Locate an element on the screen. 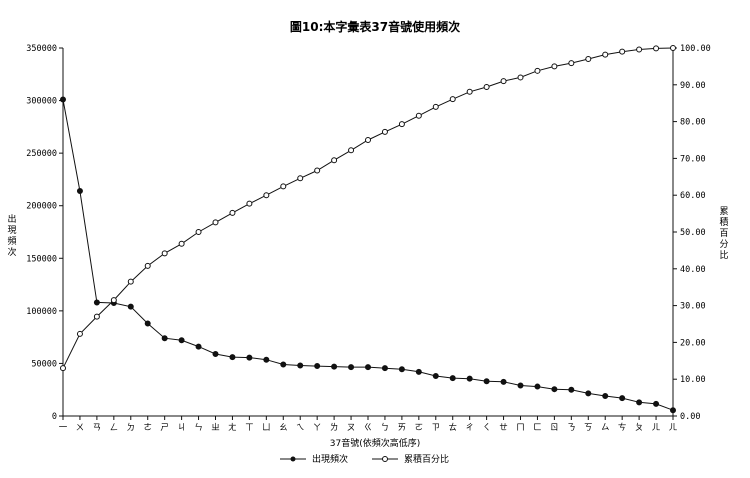 The height and width of the screenshot is (478, 750). x-tick-label: ㄉ is located at coordinates (131, 428).